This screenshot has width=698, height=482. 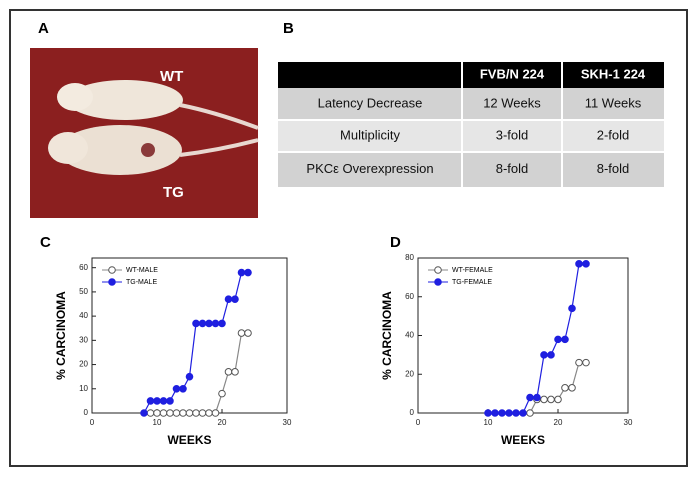 What do you see at coordinates (512, 134) in the screenshot?
I see `table-cell: 3-fold` at bounding box center [512, 134].